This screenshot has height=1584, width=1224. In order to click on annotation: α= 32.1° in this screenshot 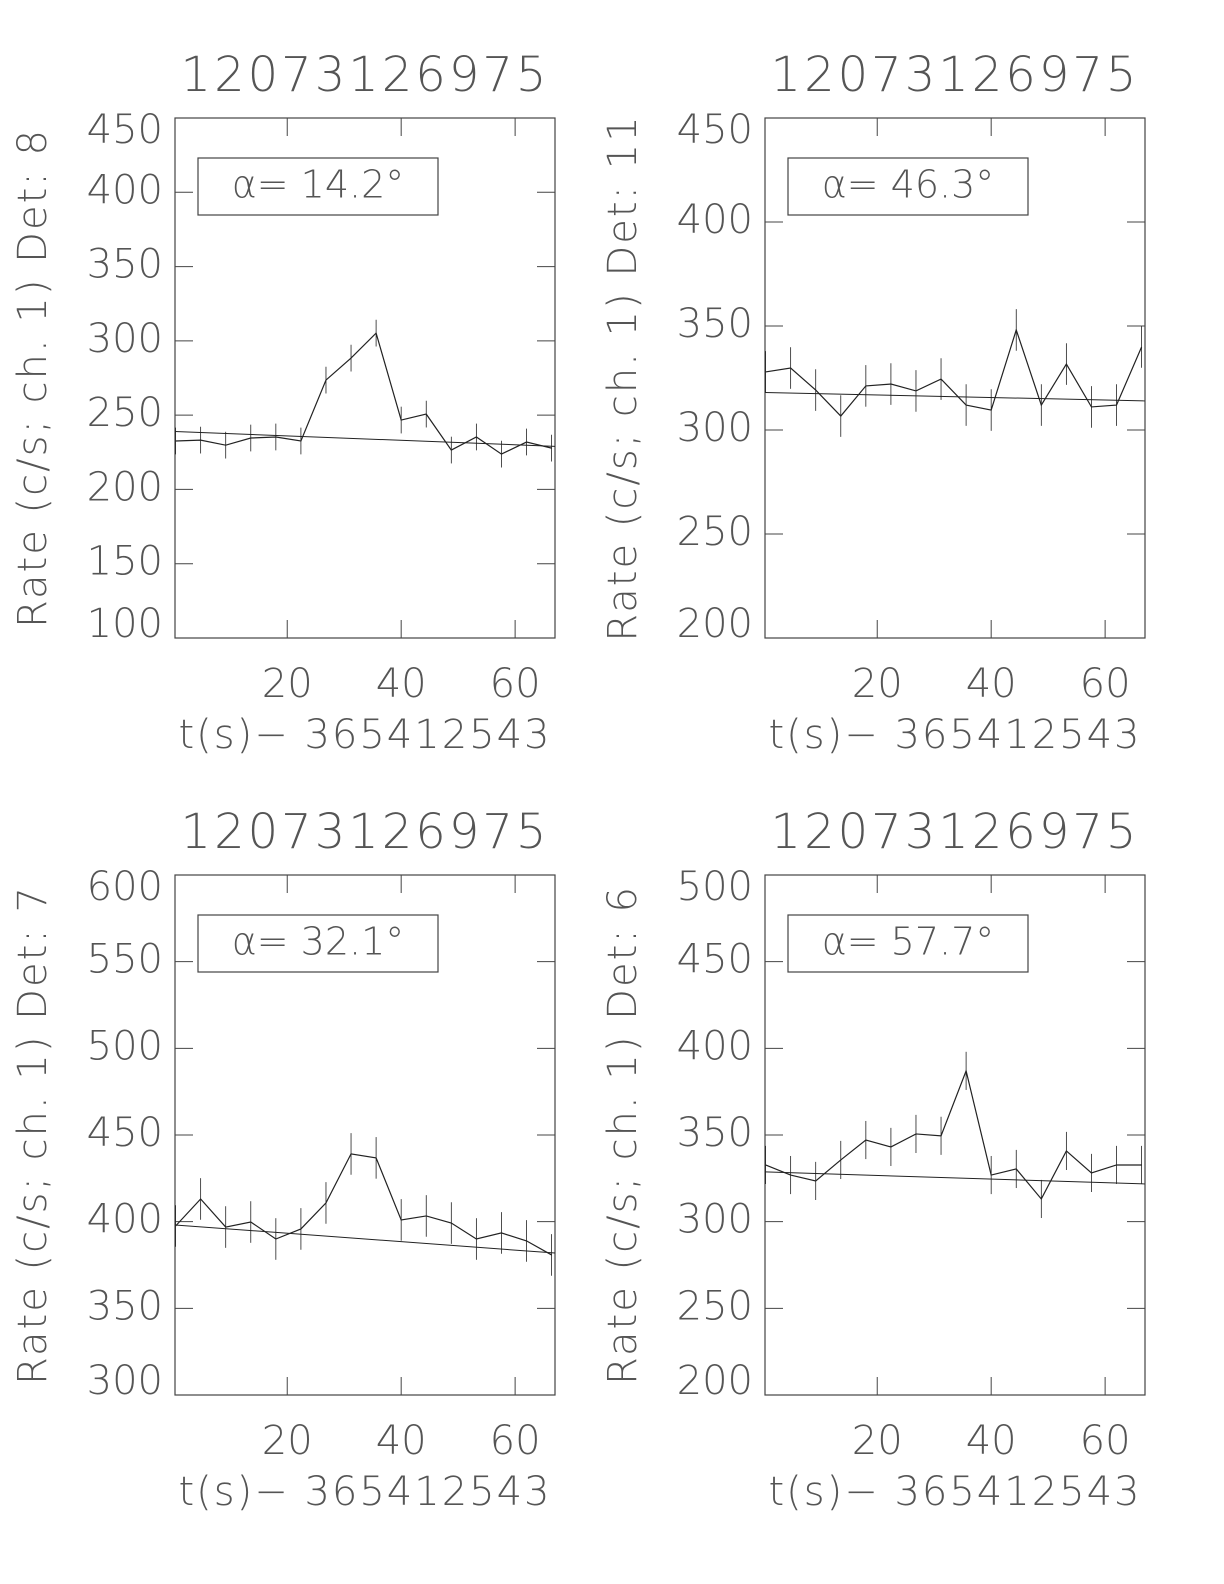, I will do `click(318, 942)`.